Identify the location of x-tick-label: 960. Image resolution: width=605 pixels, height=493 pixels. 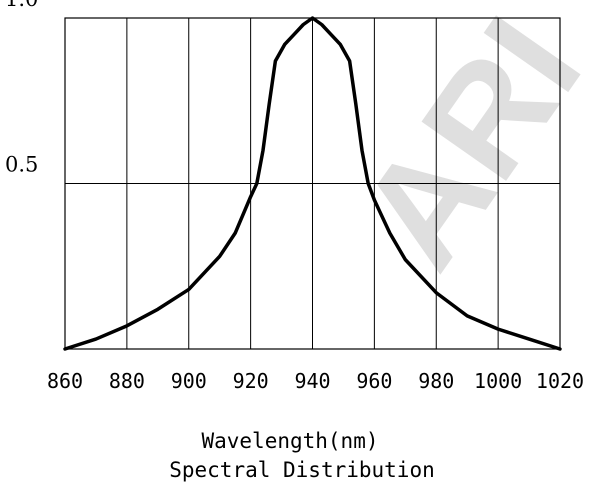
(374, 381).